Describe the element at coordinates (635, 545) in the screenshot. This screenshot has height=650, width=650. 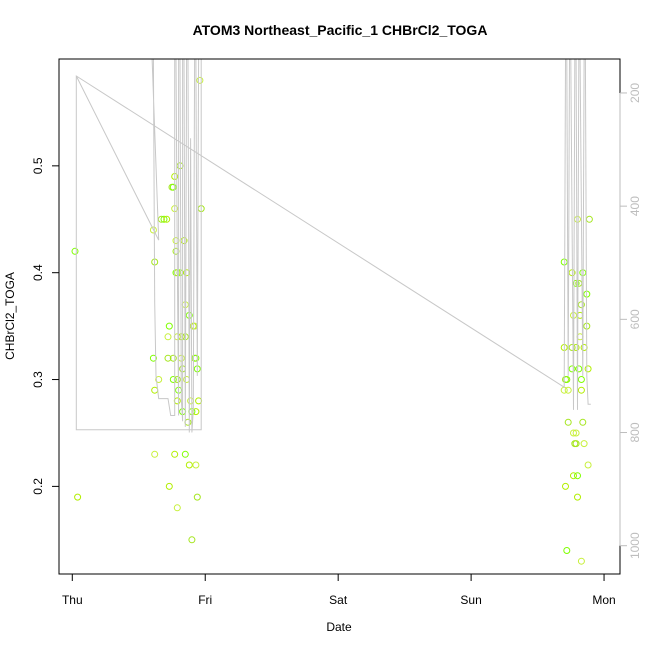
I see `y-right-tick-label: 1000` at that location.